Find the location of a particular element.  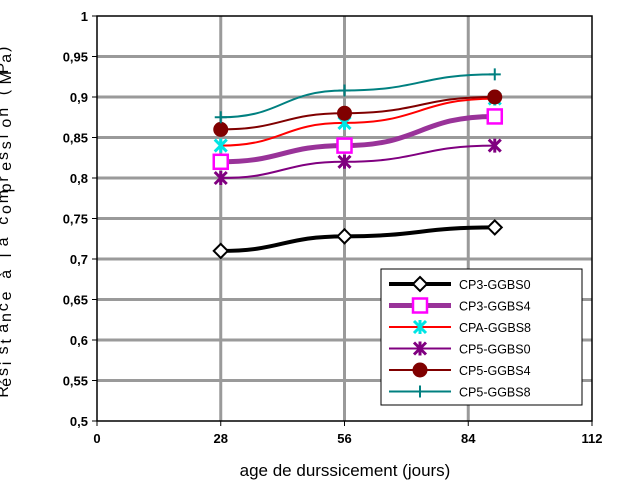

legend-label: CP5-GGBS4 is located at coordinates (495, 371).